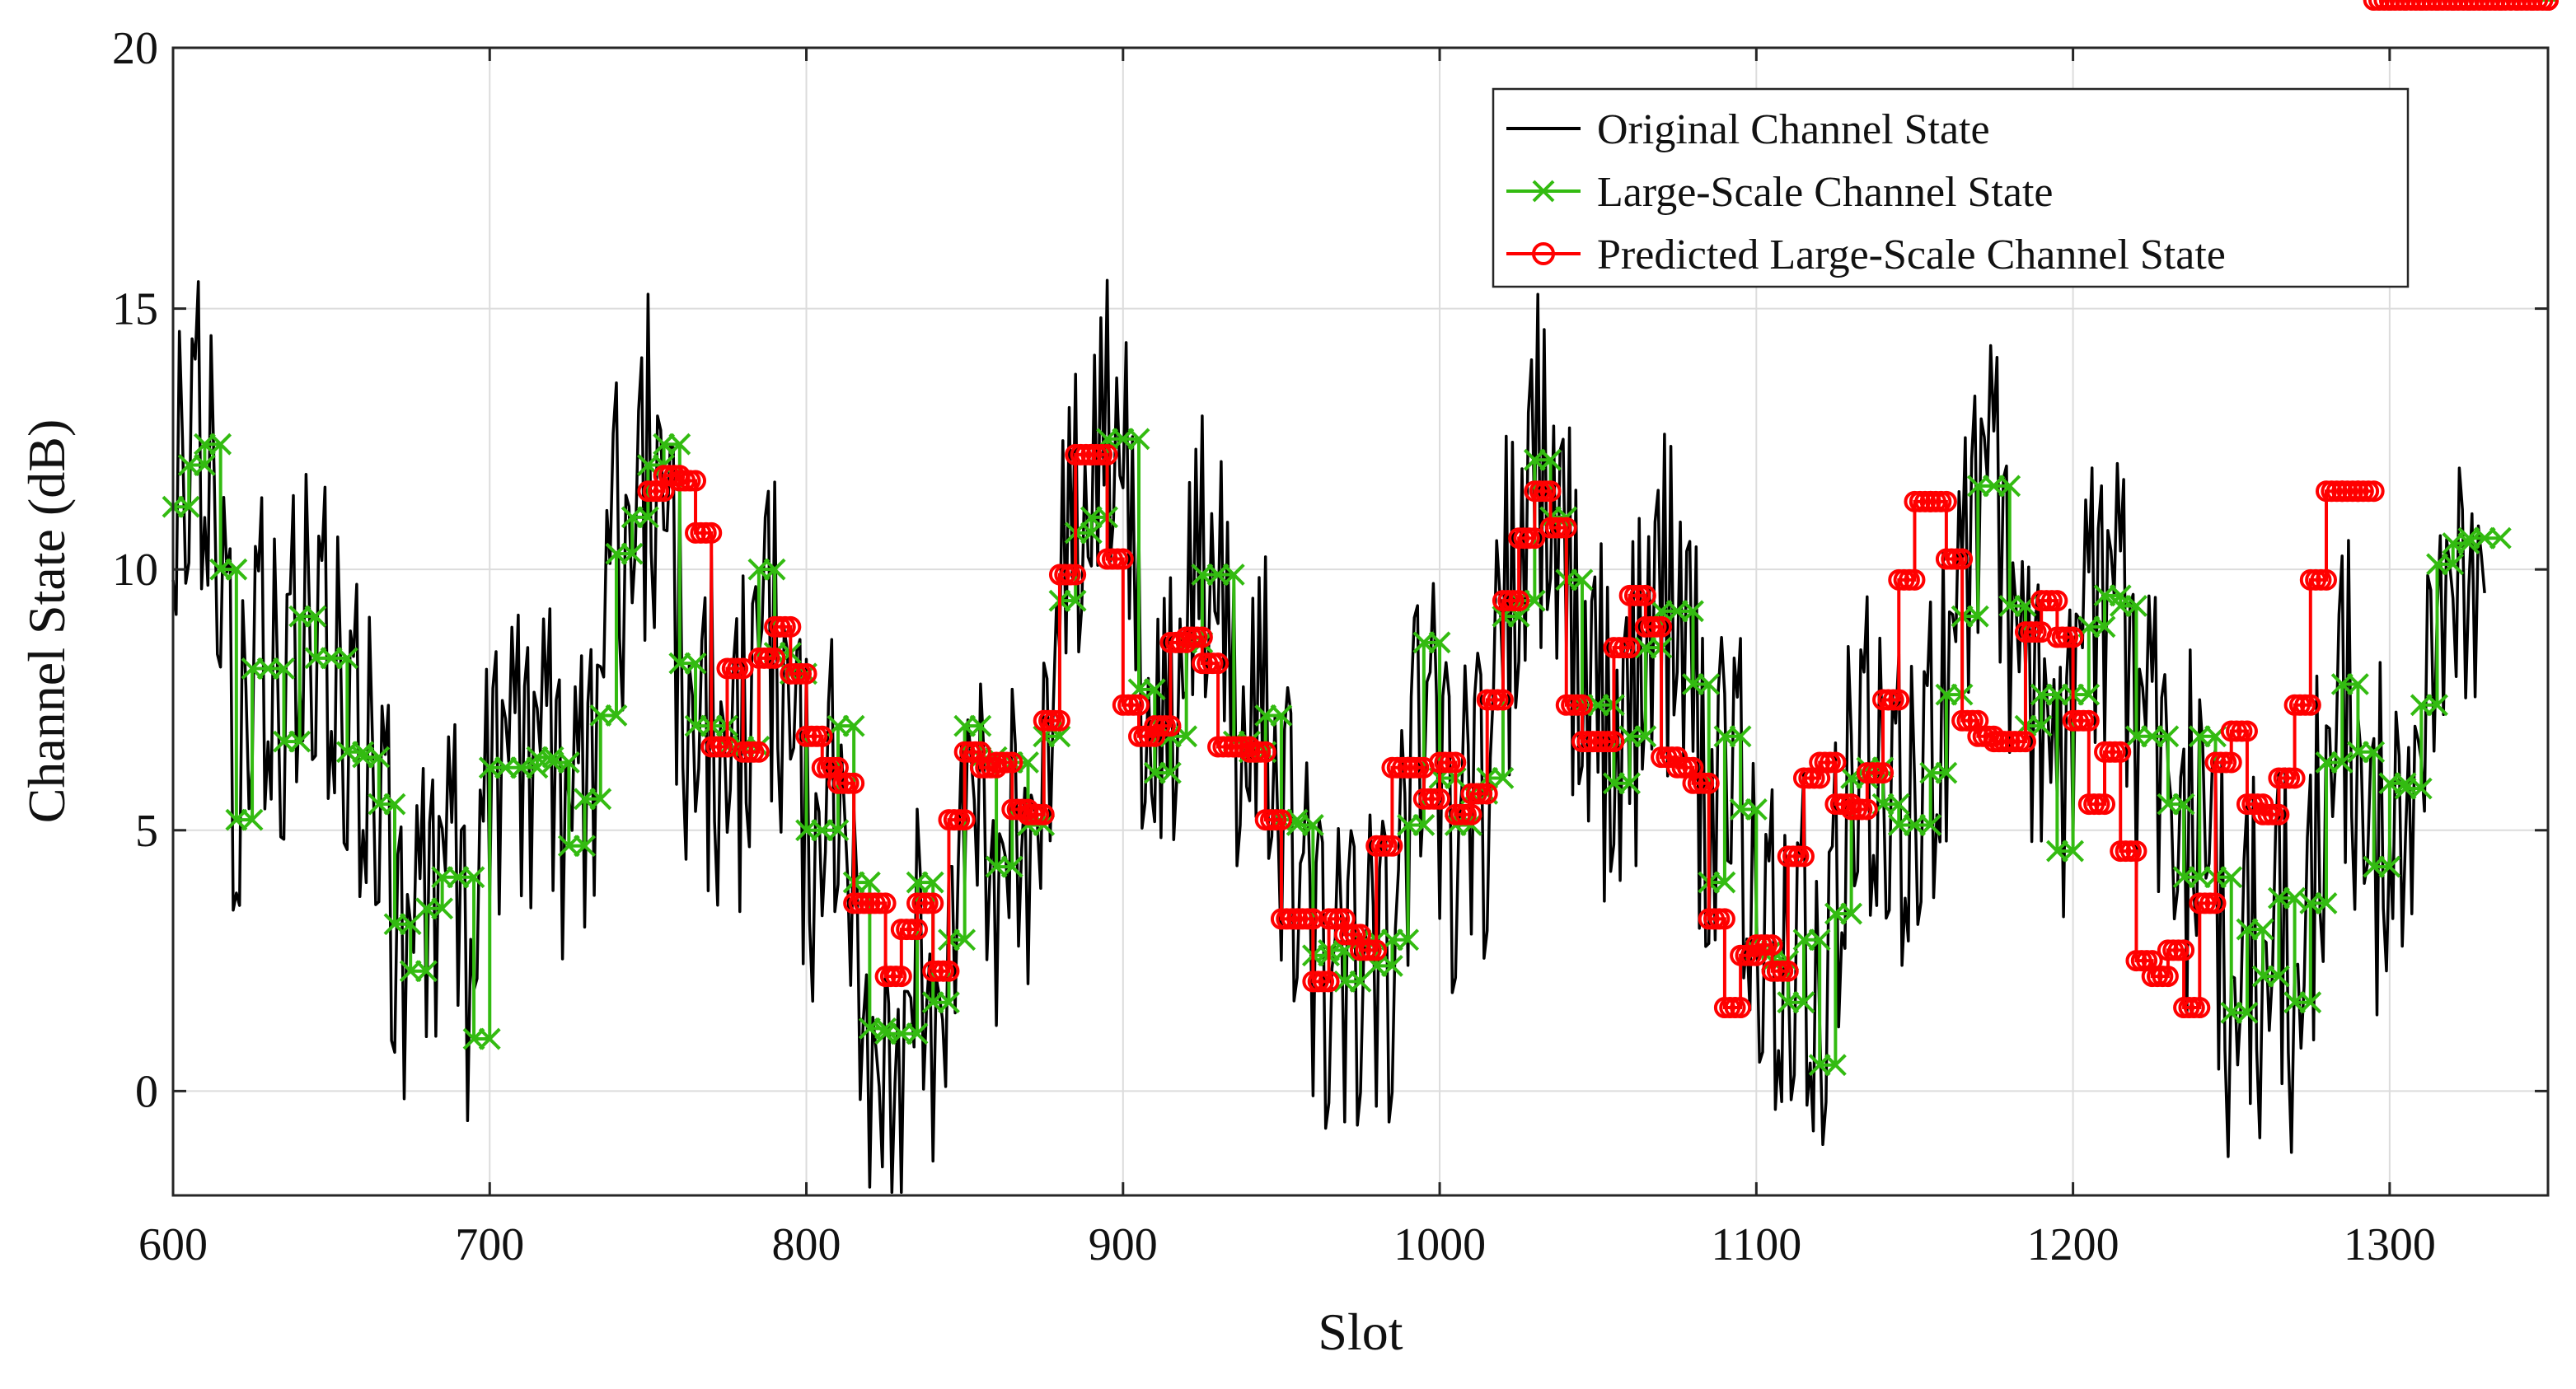  I want to click on x-tick-label: 600, so click(173, 1244).